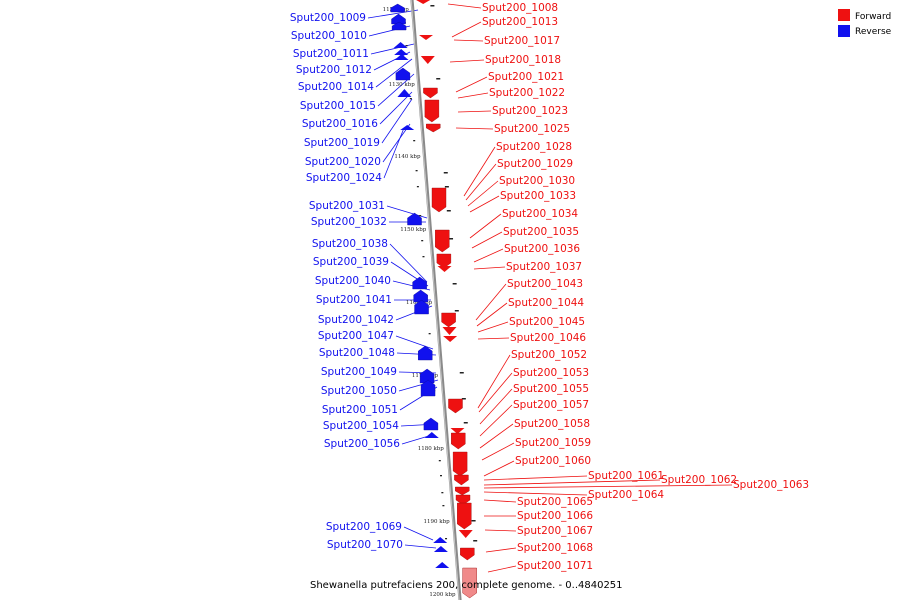  I want to click on gene-label-reverse: Sput200_1042, so click(356, 320).